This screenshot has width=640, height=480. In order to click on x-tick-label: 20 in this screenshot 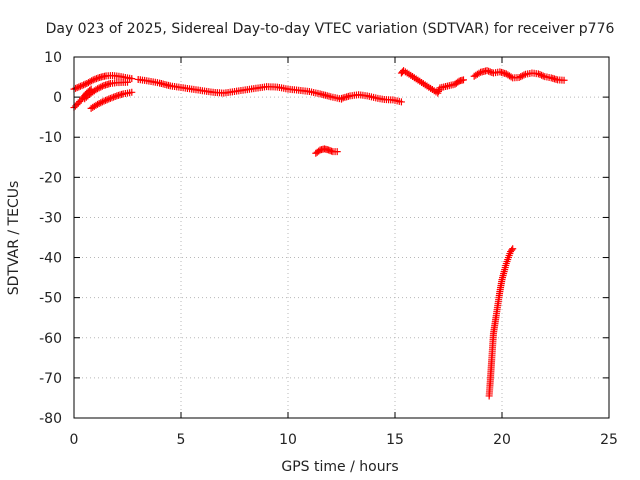, I will do `click(502, 440)`.